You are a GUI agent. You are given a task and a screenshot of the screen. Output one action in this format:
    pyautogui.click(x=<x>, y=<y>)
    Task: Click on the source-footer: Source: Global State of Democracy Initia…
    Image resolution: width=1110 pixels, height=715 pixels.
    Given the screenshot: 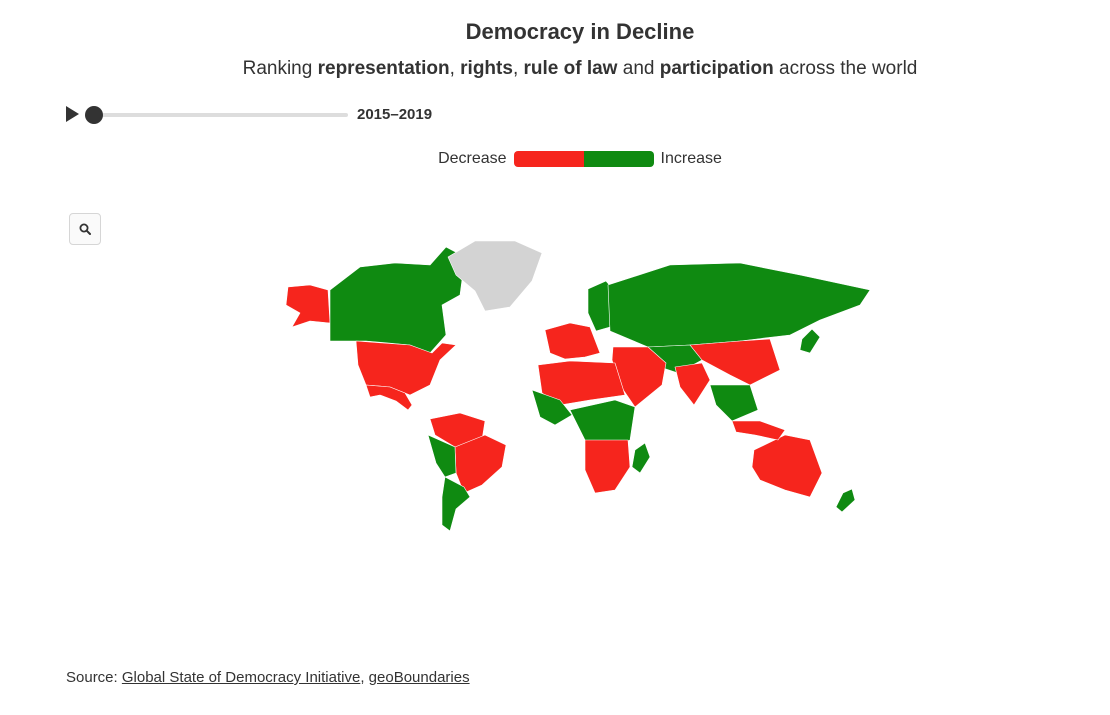 What is the action you would take?
    pyautogui.click(x=268, y=677)
    